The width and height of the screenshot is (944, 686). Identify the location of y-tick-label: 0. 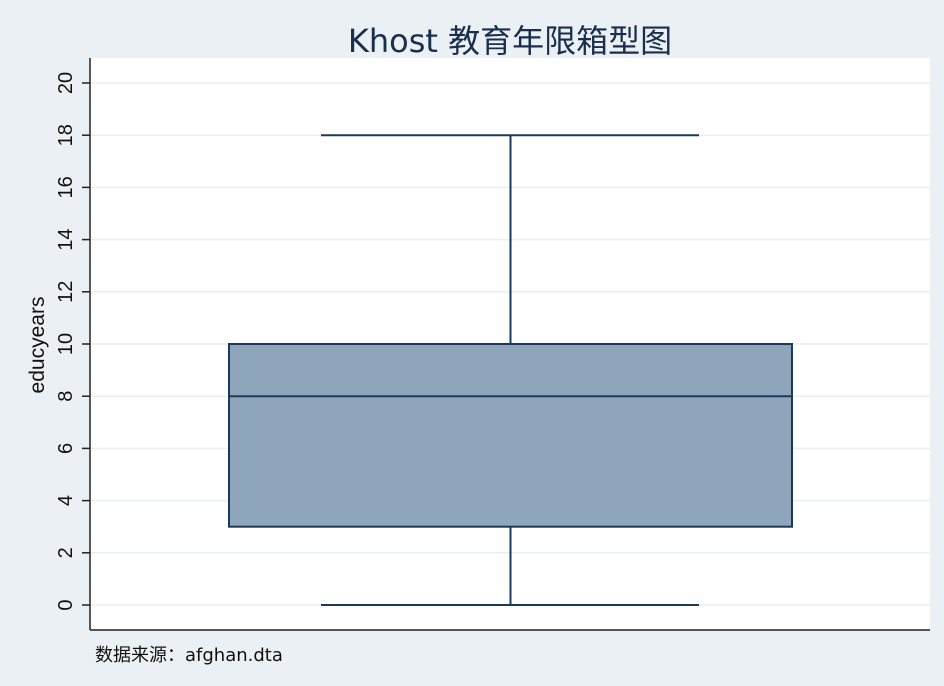
(66, 604).